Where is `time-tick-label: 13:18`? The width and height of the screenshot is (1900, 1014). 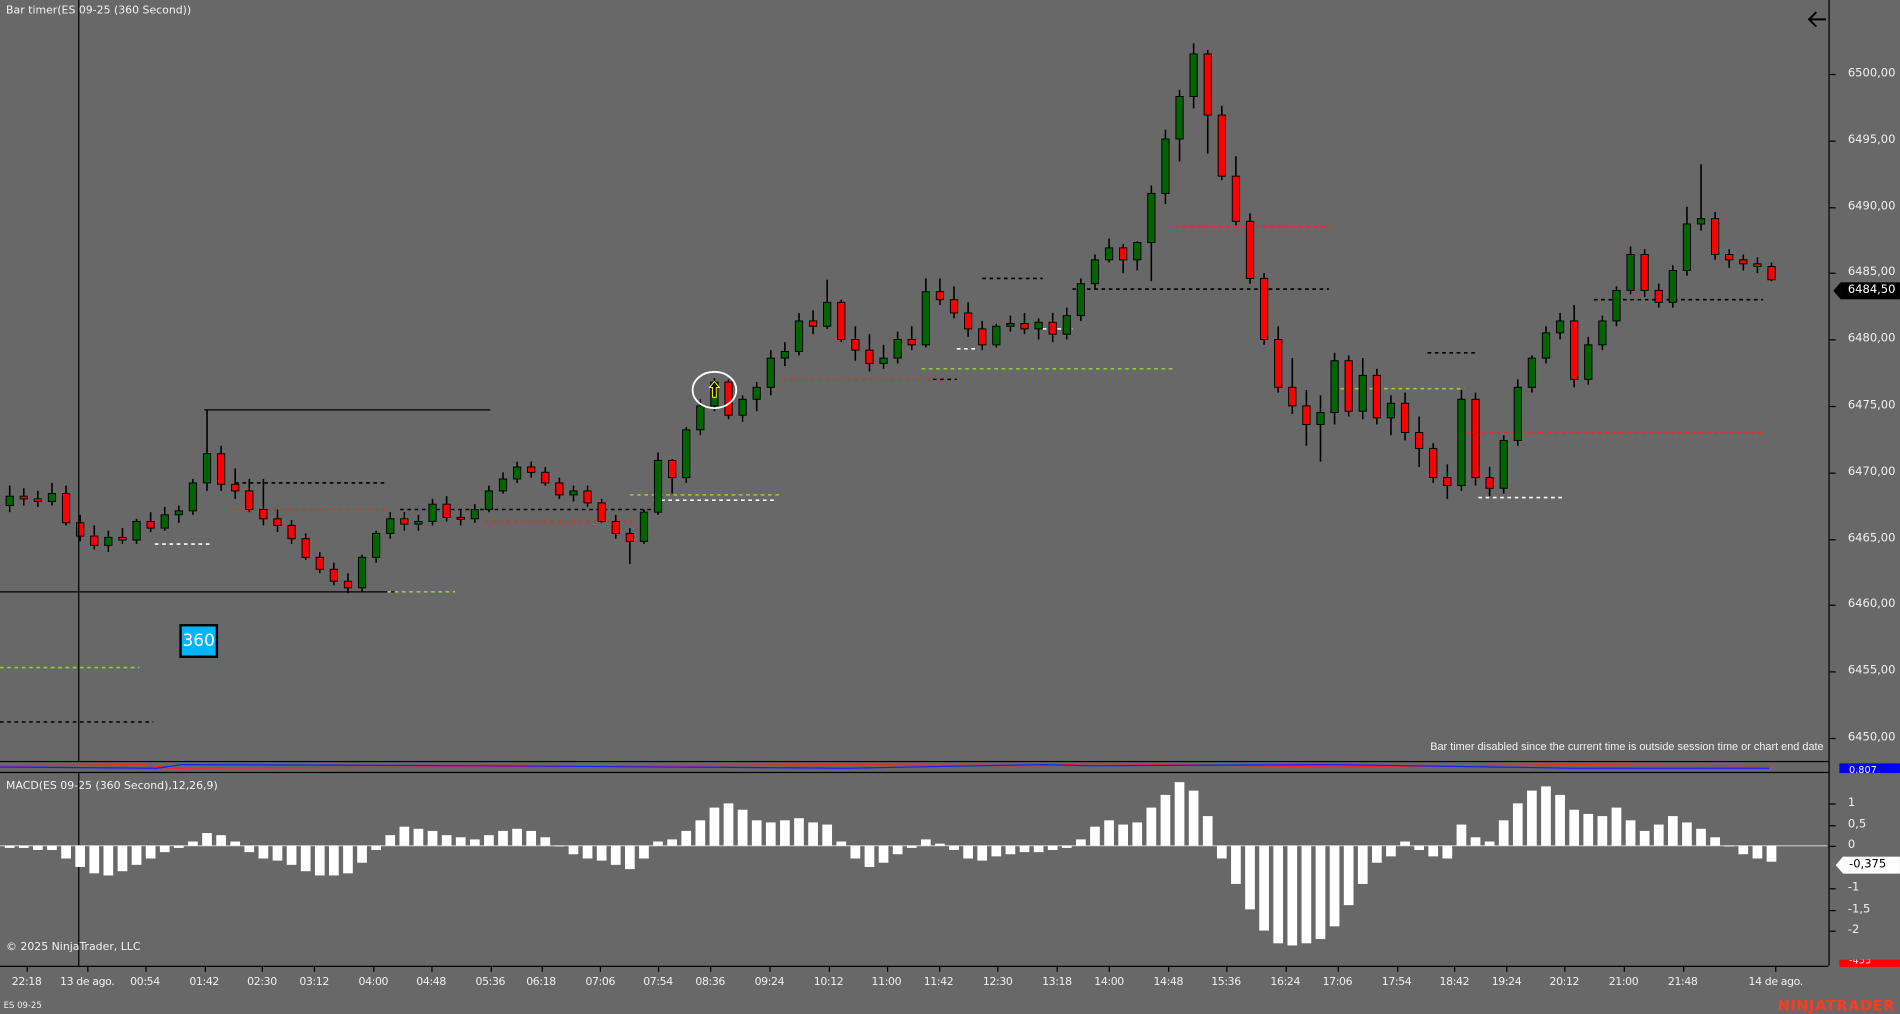
time-tick-label: 13:18 is located at coordinates (1057, 982).